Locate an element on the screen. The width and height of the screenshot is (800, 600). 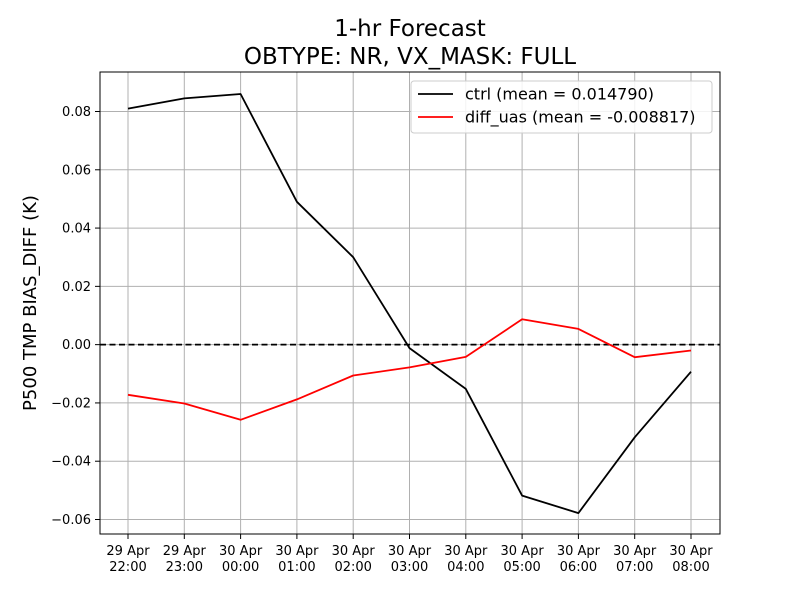
x-tick-label-time: 23:00 is located at coordinates (184, 567).